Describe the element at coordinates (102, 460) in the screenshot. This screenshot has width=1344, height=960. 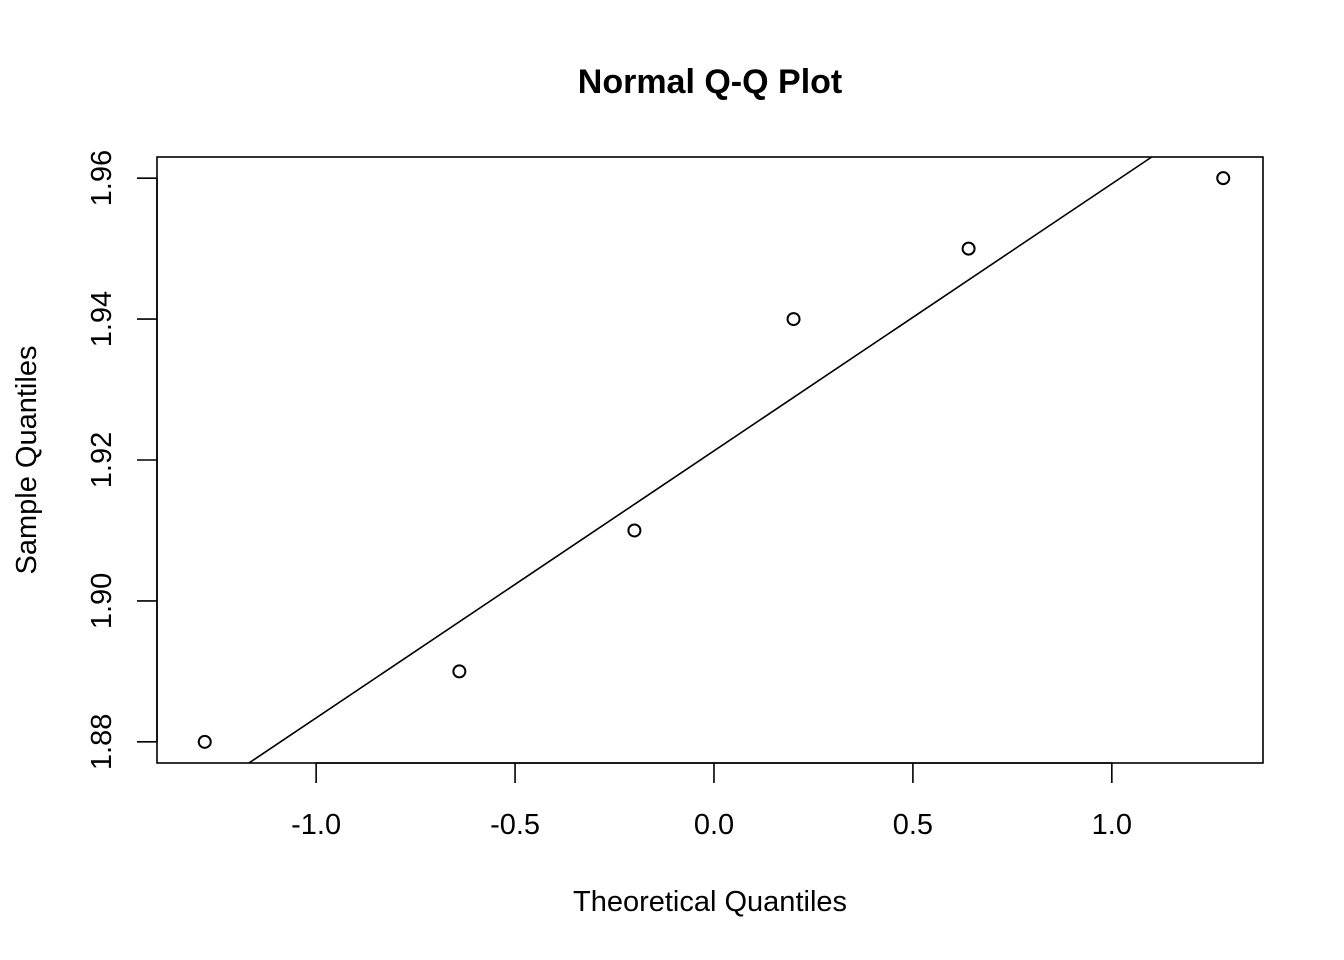
I see `y-tick-label: 1.92` at that location.